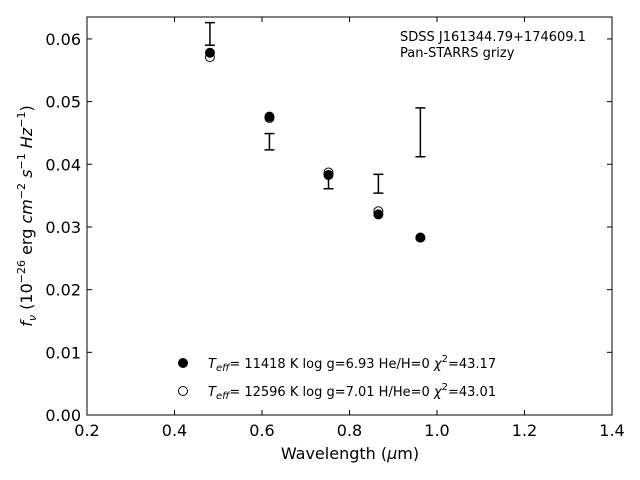 Image resolution: width=640 pixels, height=480 pixels. I want to click on x-tick-label: 0.8, so click(349, 430).